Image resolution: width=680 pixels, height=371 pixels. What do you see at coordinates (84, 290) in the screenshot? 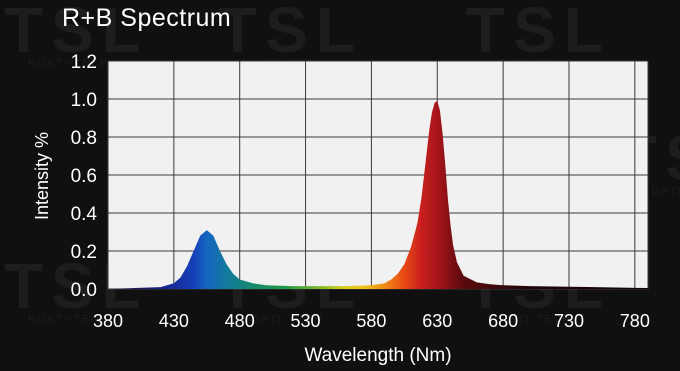
I see `y-tick-label-0: 0.0` at bounding box center [84, 290].